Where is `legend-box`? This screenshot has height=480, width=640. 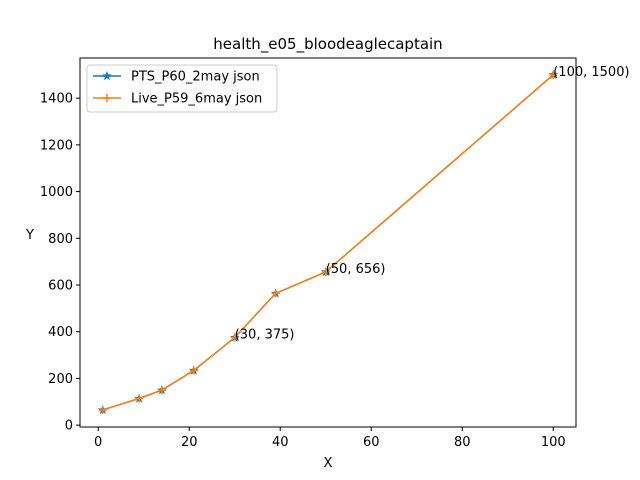
legend-box is located at coordinates (182, 88).